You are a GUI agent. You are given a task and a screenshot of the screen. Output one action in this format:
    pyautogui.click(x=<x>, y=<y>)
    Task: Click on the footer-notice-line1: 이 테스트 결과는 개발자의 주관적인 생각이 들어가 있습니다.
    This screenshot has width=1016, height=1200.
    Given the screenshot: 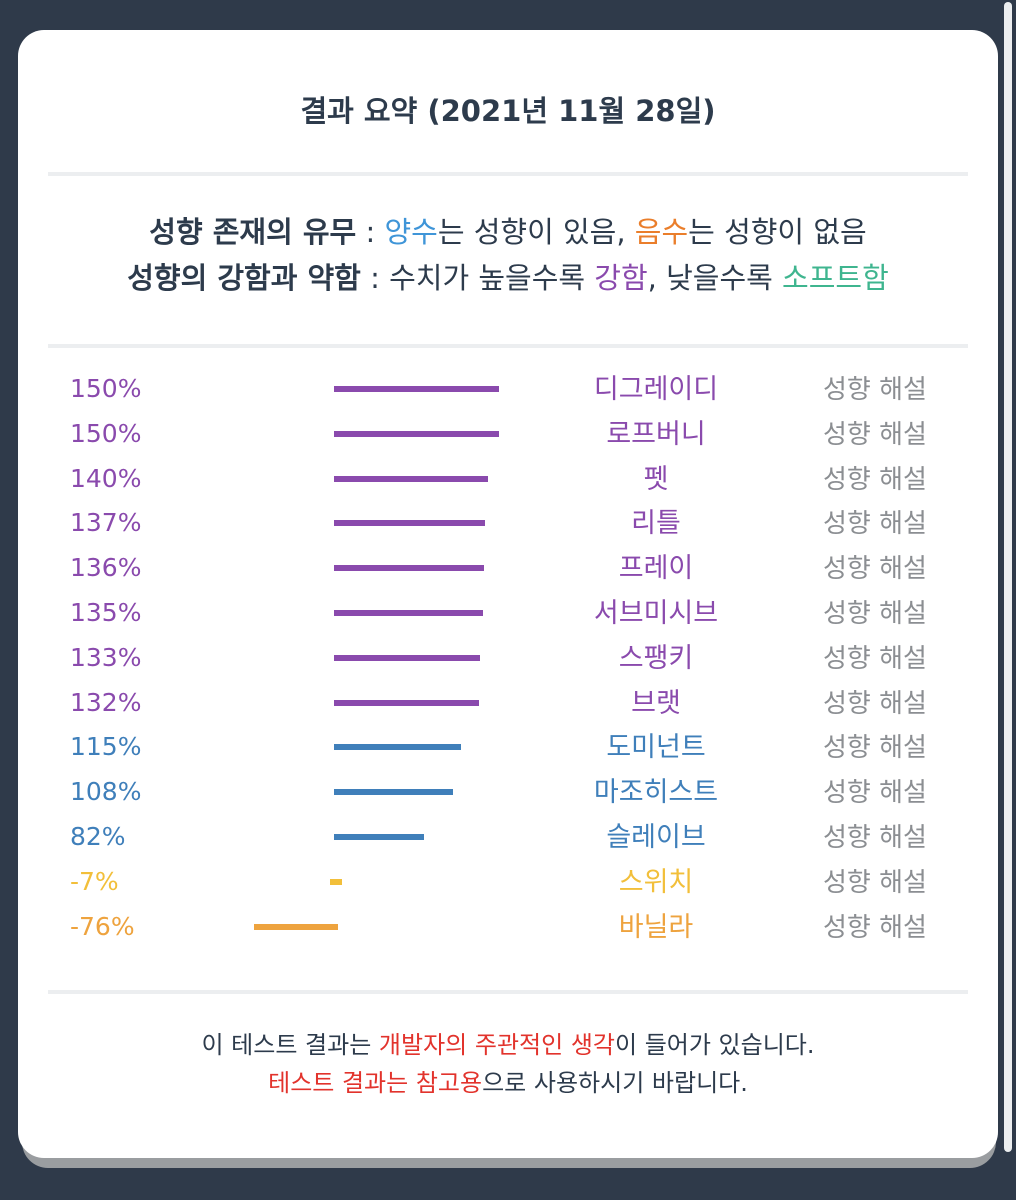 What is the action you would take?
    pyautogui.click(x=508, y=1045)
    